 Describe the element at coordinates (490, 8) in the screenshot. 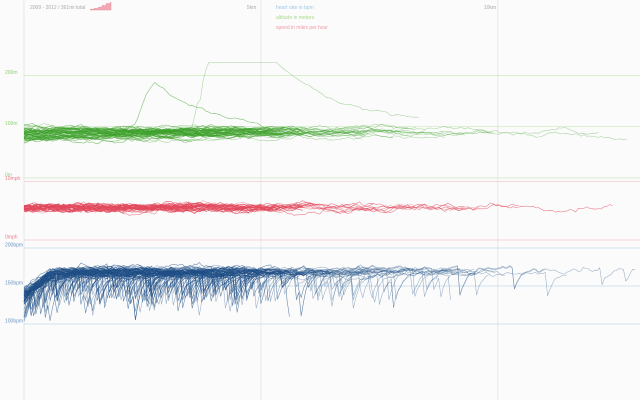

I see `distance-tick-label: 10km` at that location.